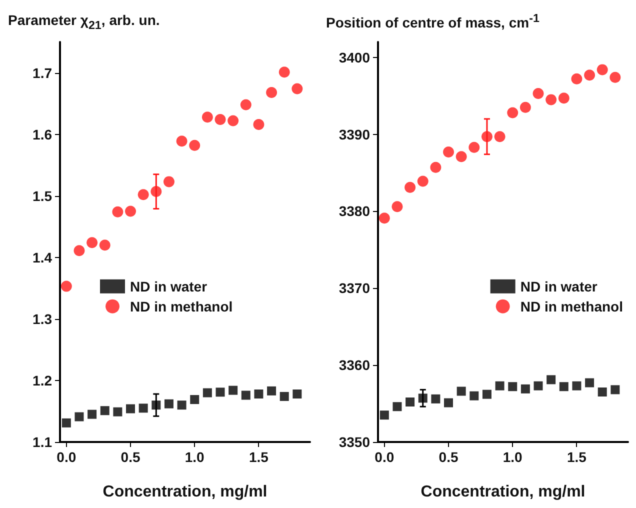 This screenshot has height=508, width=636. What do you see at coordinates (42, 134) in the screenshot?
I see `y-tick-label: 1.6` at bounding box center [42, 134].